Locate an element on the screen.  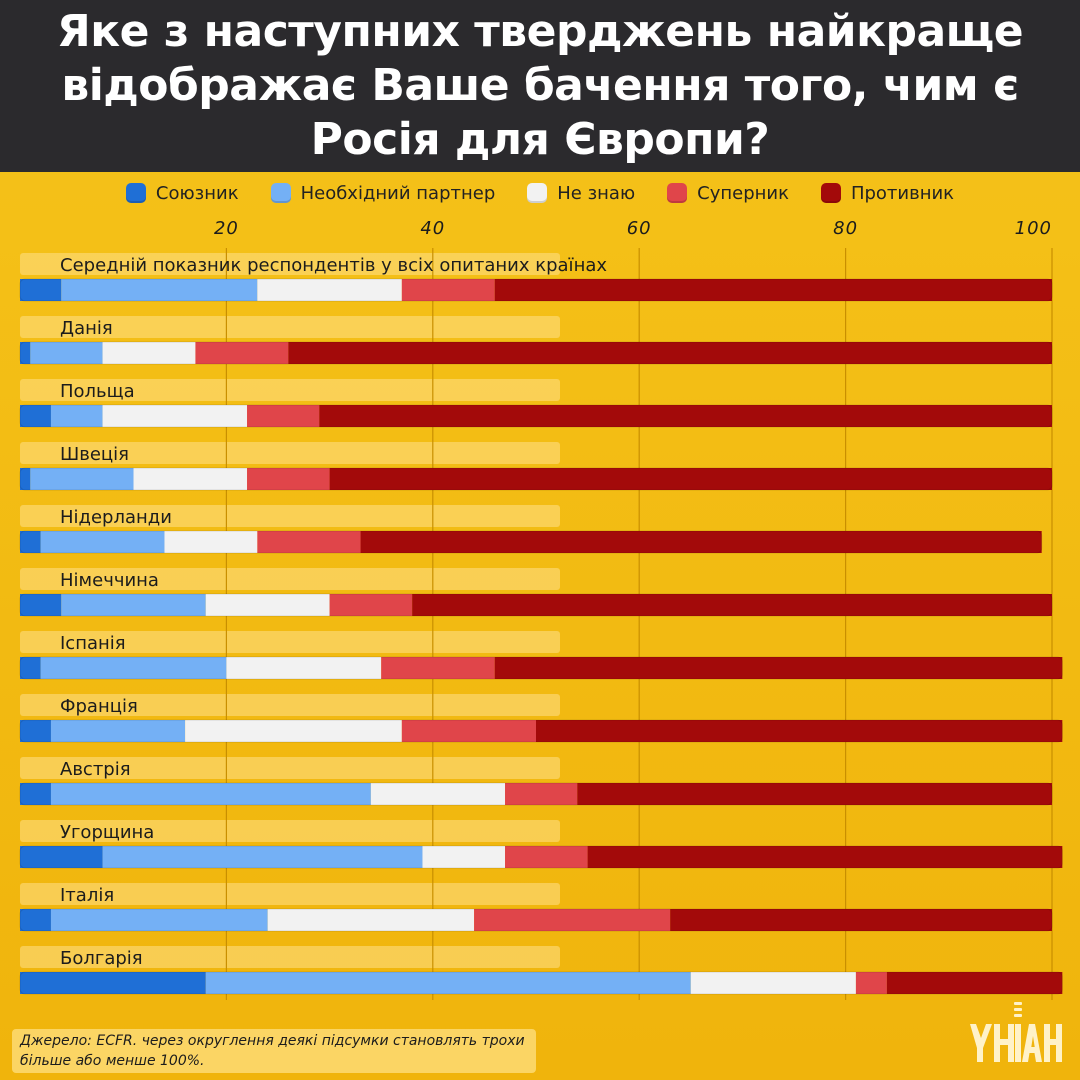
x-tick-label: 100 is located at coordinates (1033, 228).